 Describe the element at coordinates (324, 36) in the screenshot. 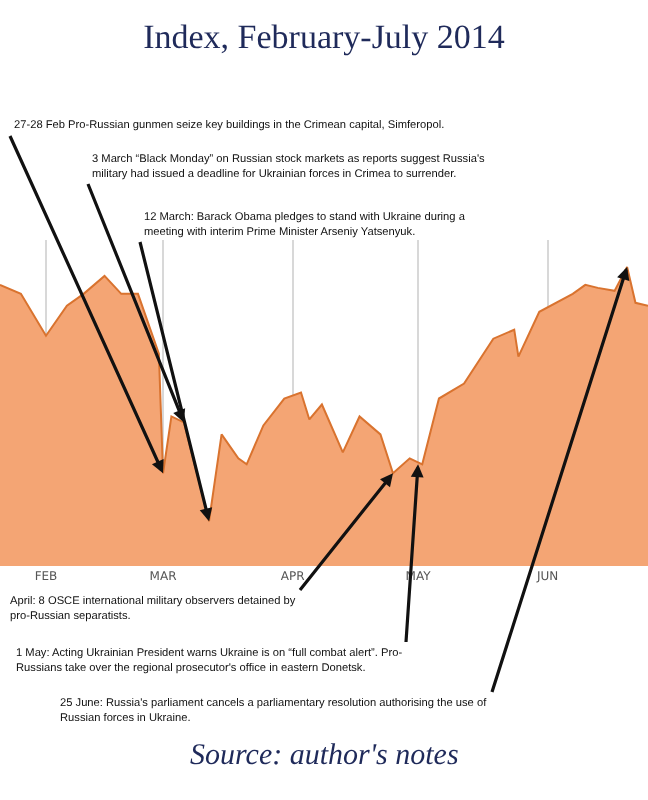

I see `chart-title: Index, February-July 2014` at that location.